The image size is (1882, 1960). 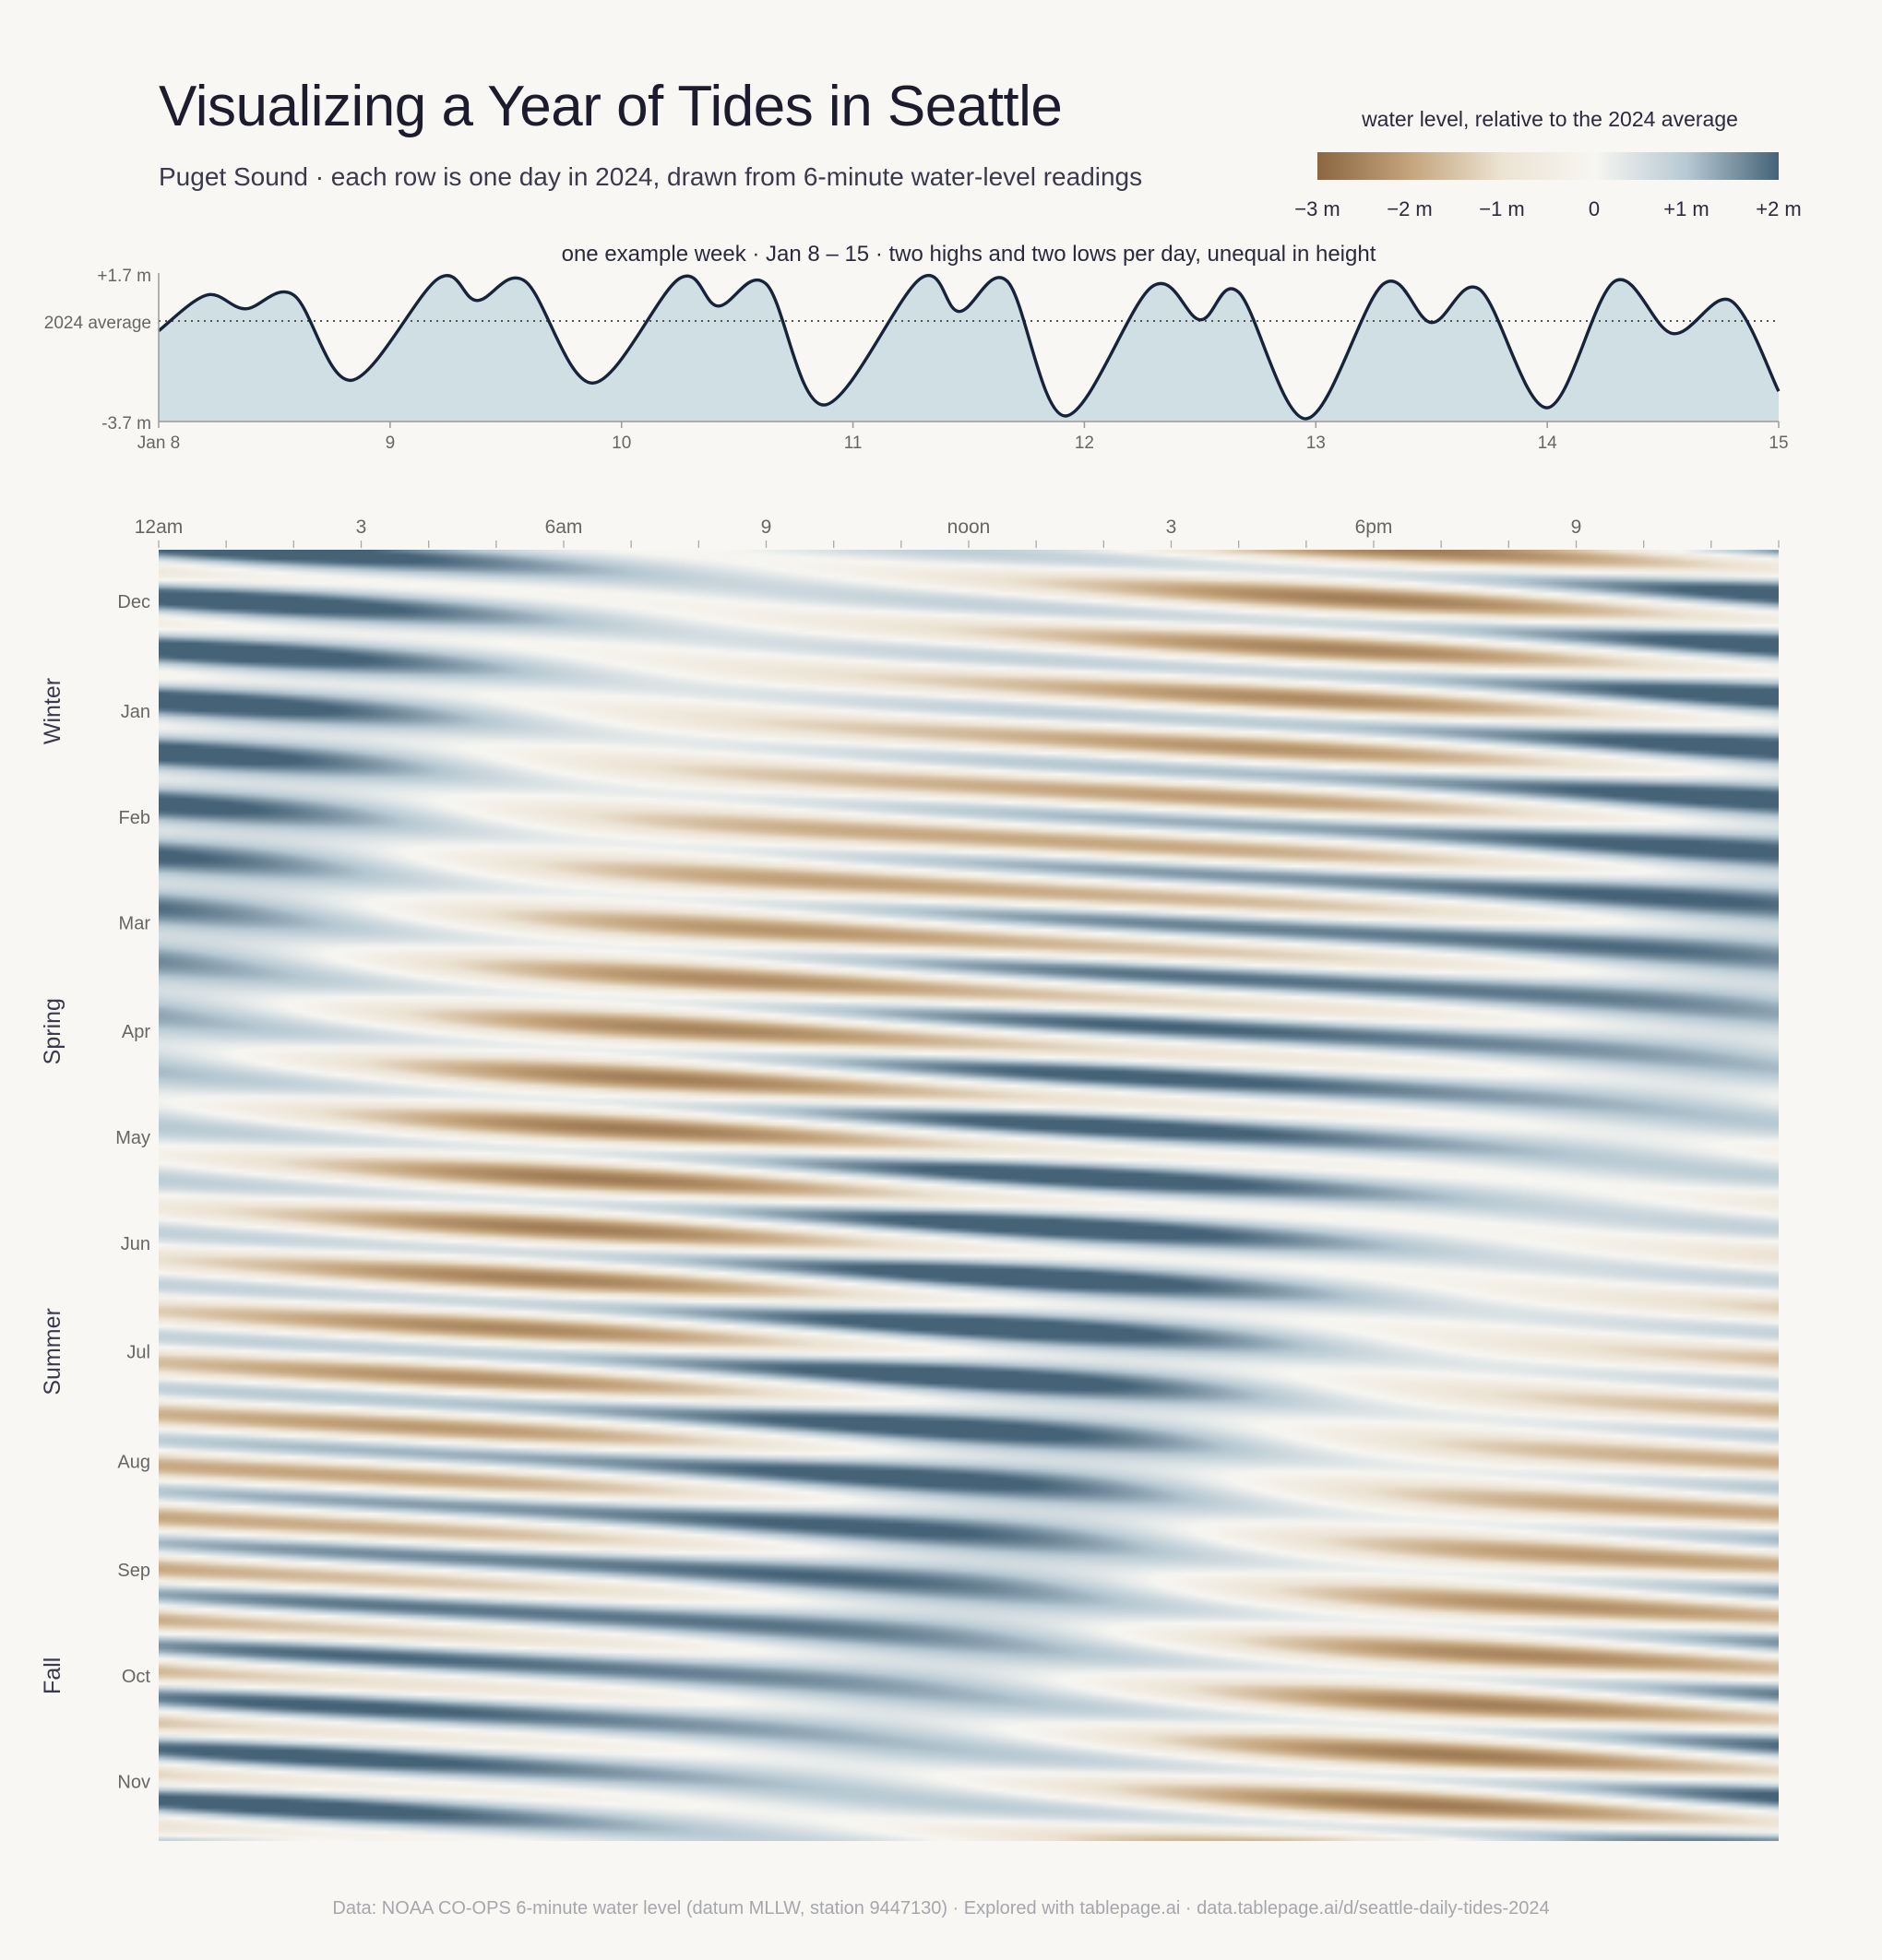 What do you see at coordinates (135, 924) in the screenshot?
I see `month-label: Mar` at bounding box center [135, 924].